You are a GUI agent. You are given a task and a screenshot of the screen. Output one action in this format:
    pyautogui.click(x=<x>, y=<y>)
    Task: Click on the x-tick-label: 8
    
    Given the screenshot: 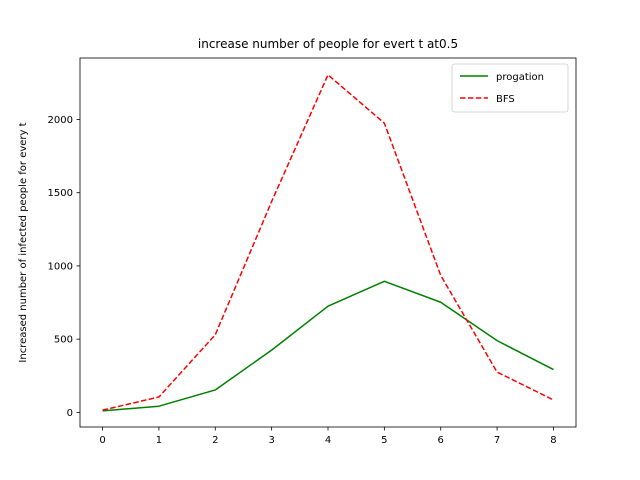 What is the action you would take?
    pyautogui.click(x=553, y=440)
    